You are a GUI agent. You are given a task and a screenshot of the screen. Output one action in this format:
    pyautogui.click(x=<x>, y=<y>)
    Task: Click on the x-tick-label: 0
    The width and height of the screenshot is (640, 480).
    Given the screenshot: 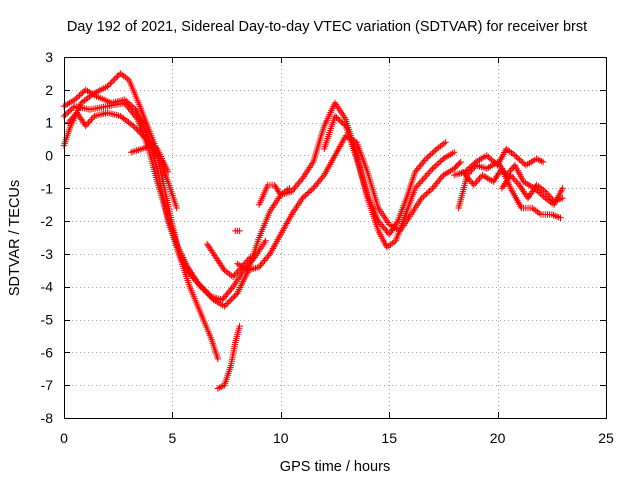 What is the action you would take?
    pyautogui.click(x=64, y=438)
    